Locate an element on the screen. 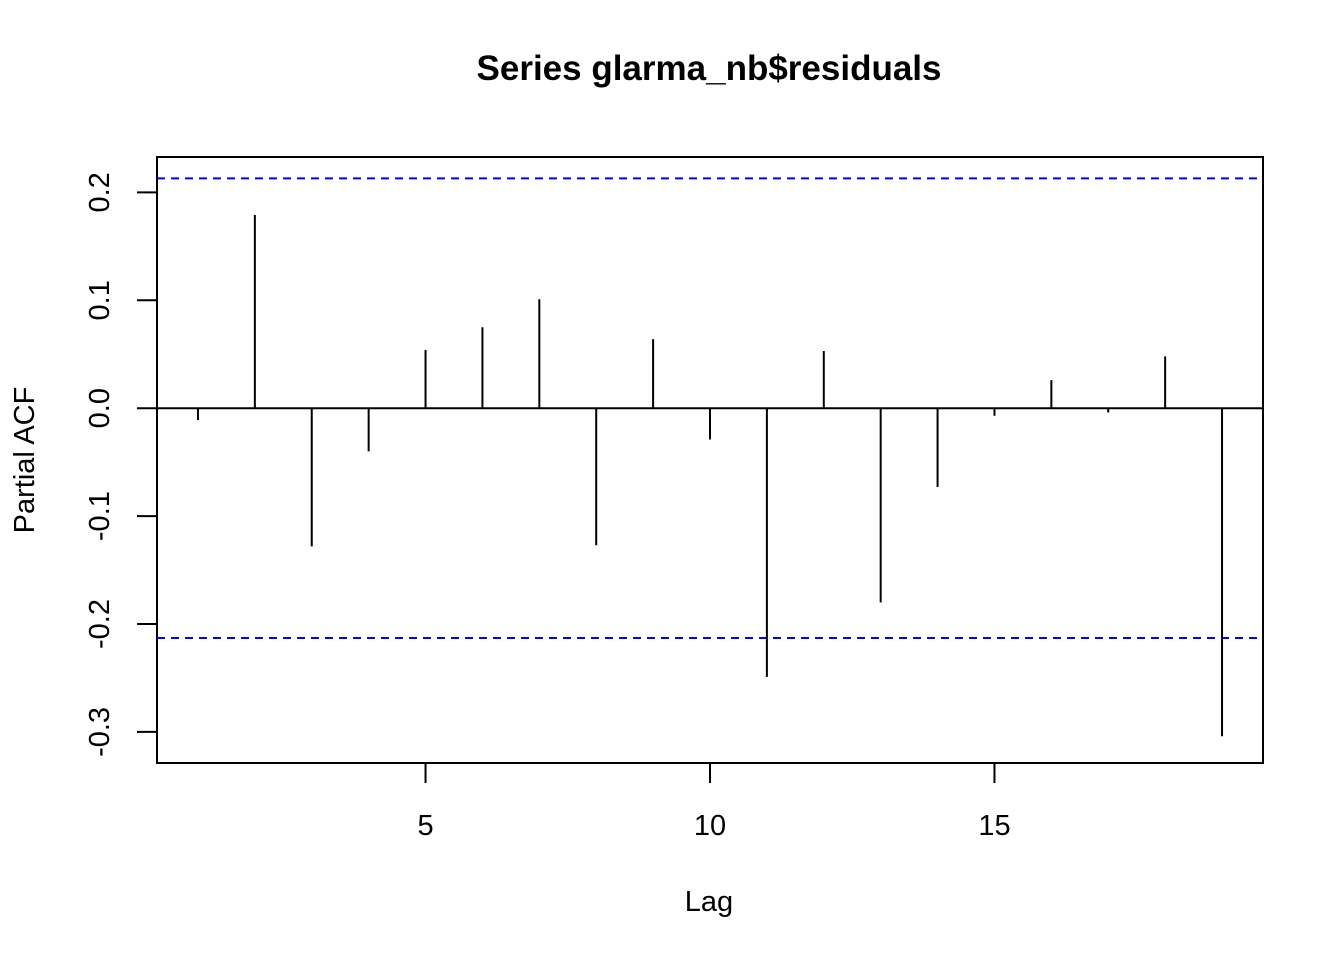  y-axis-label: Partial ACF is located at coordinates (25, 460).